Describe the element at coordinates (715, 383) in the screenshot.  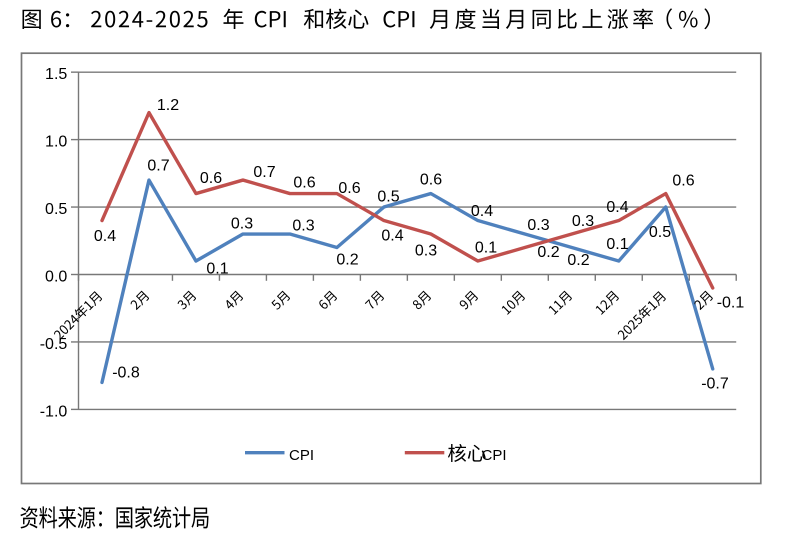
I see `svg-text: -0.7` at that location.